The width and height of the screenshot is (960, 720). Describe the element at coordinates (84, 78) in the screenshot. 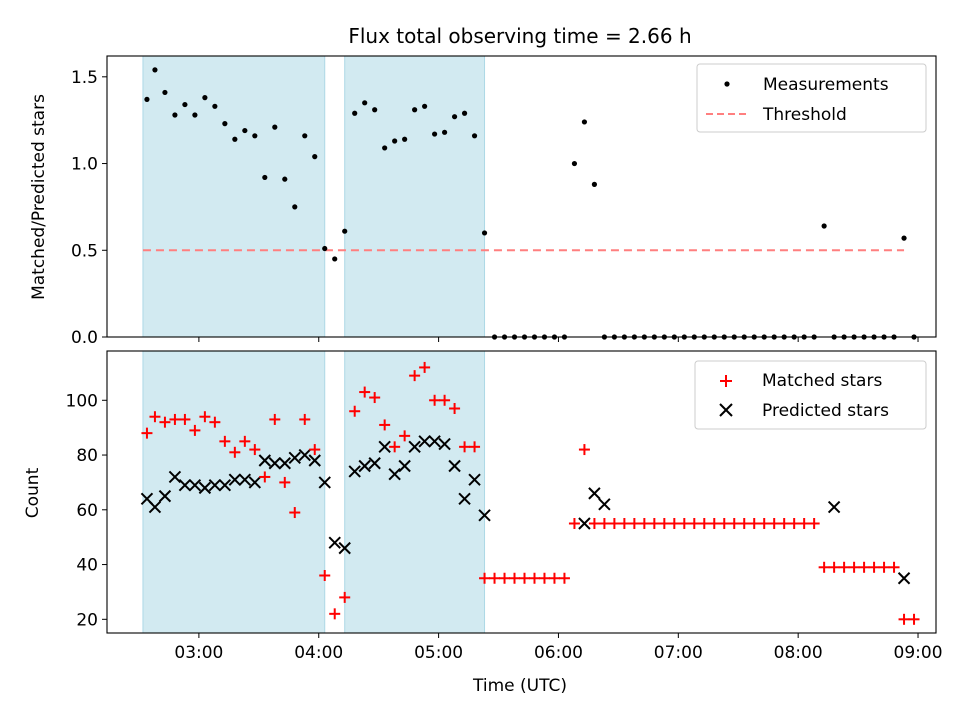

I see `top-y-tick-label: 1.5` at that location.